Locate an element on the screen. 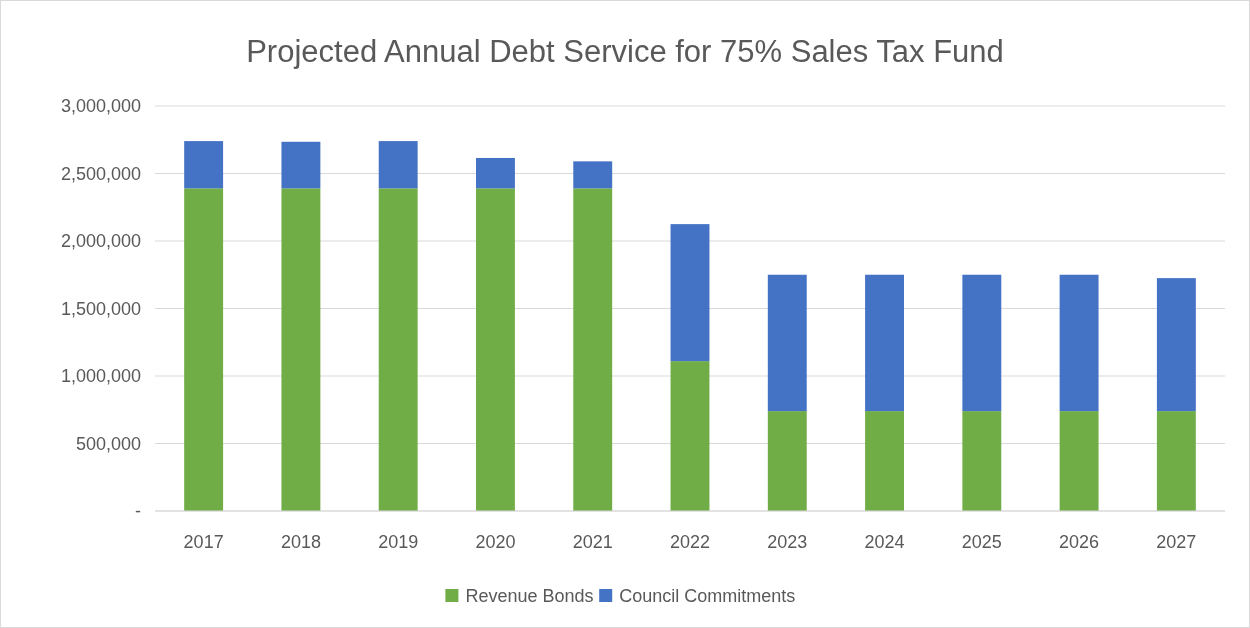  legend-label: Revenue Bonds is located at coordinates (529, 596).